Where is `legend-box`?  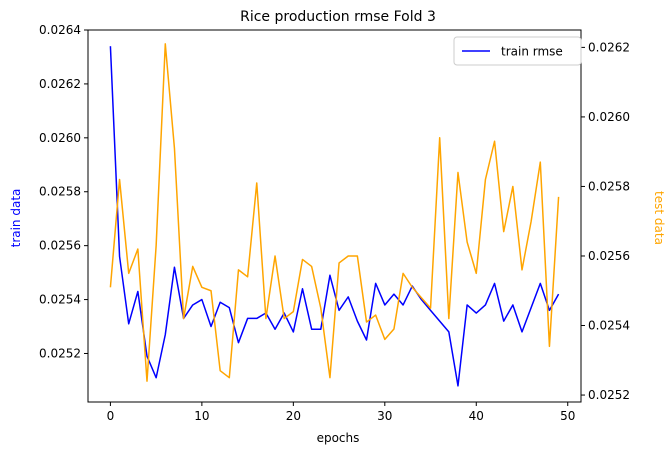 legend-box is located at coordinates (517, 51).